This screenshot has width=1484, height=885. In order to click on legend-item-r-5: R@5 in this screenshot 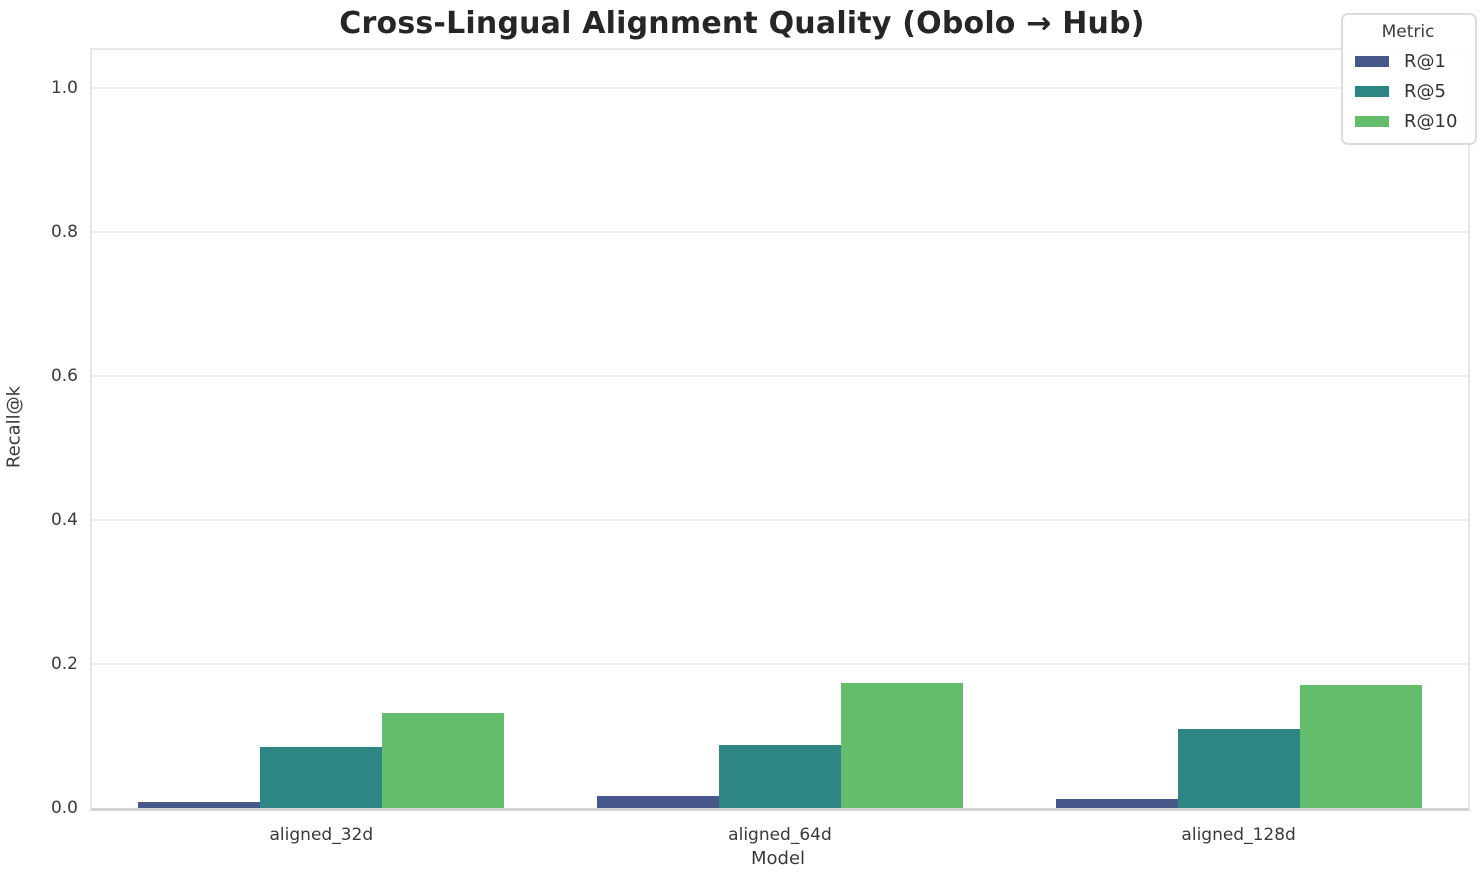, I will do `click(1408, 91)`.